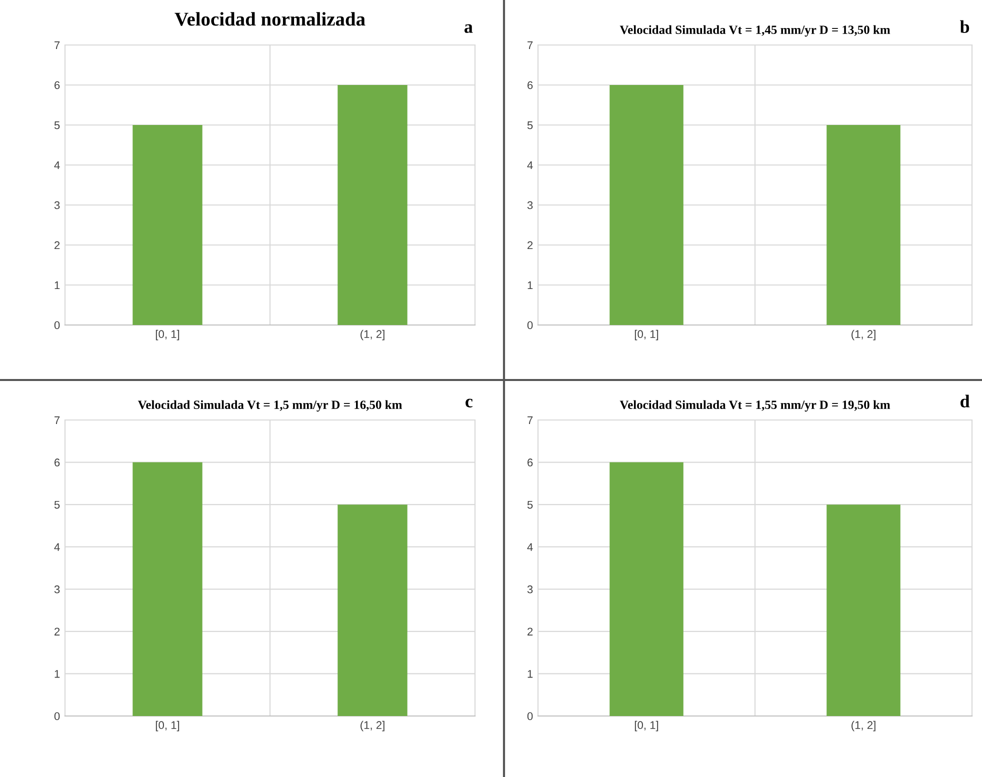 The width and height of the screenshot is (982, 777). Describe the element at coordinates (755, 406) in the screenshot. I see `chart-title: Velocidad Simulada Vt = 1,55 mm/yr D = 19,50 km` at that location.